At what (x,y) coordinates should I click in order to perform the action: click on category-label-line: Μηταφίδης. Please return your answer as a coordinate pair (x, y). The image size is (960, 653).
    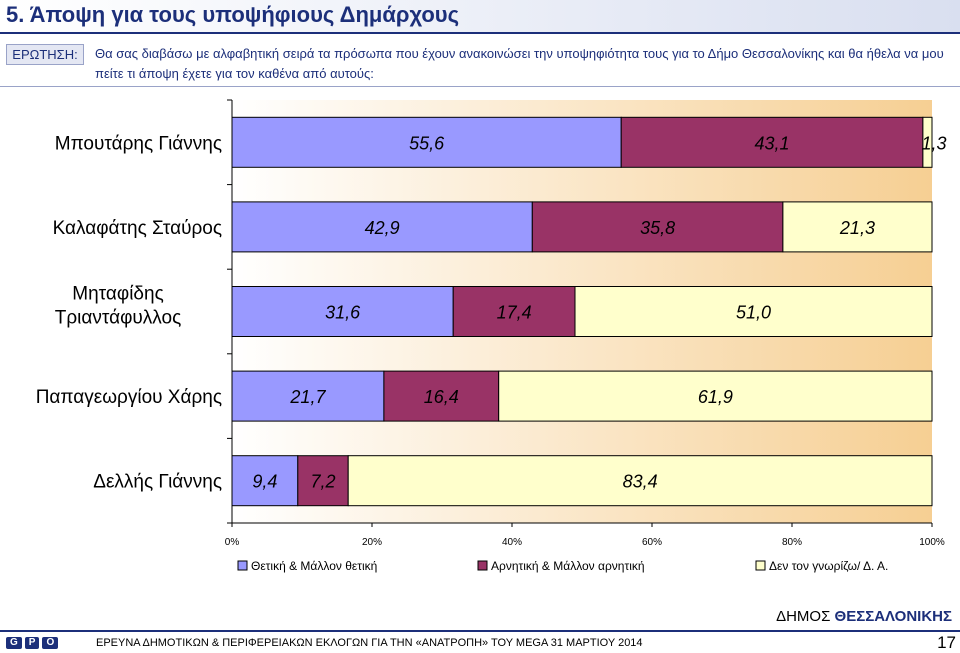
    Looking at the image, I should click on (117, 294).